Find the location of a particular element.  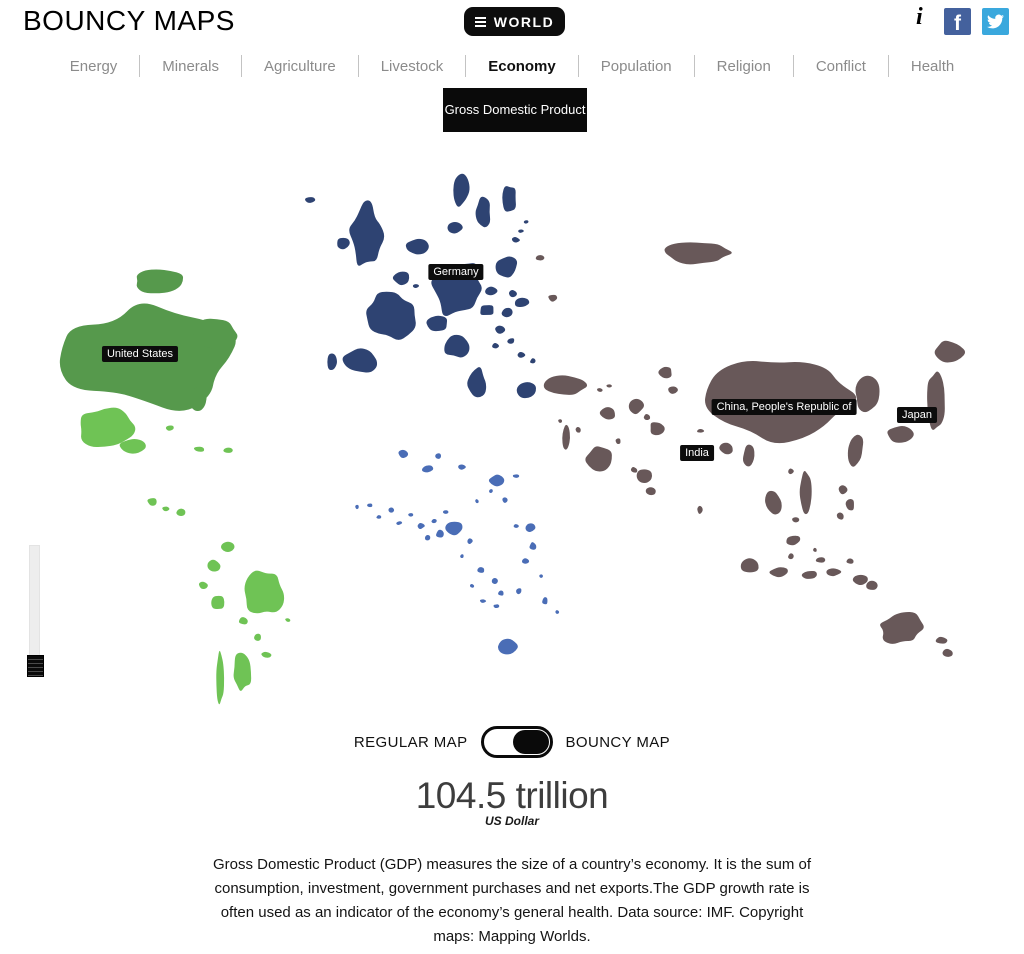

zoom-slider-track is located at coordinates (34, 602).